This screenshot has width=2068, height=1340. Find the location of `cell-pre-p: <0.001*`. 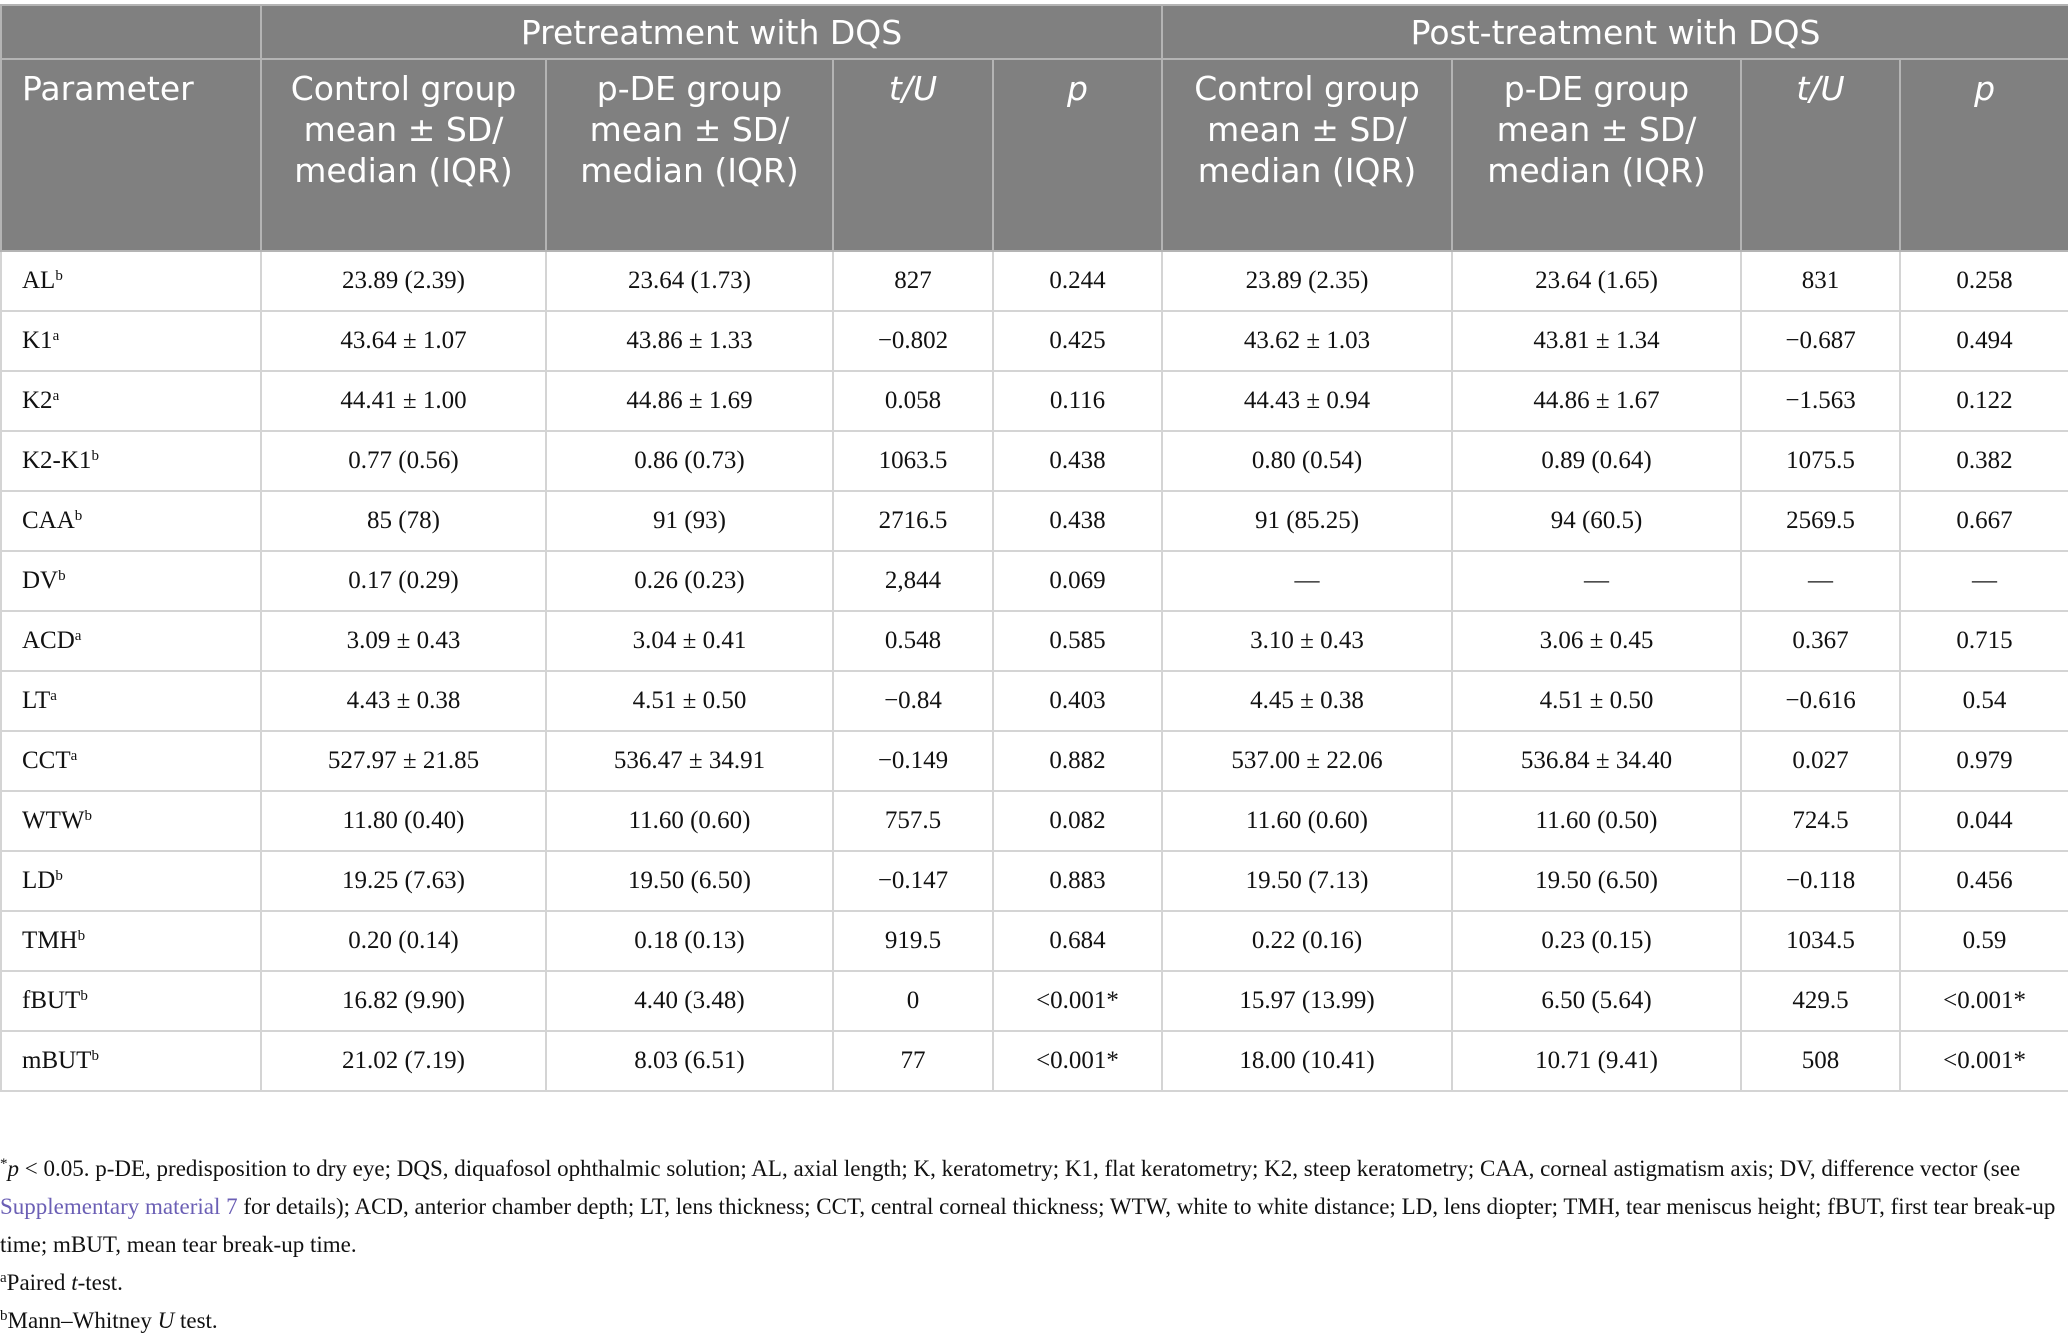

cell-pre-p: <0.001* is located at coordinates (1077, 1001).